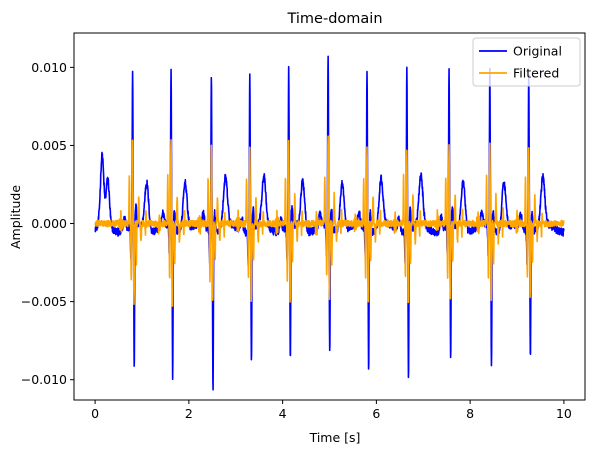 The width and height of the screenshot is (596, 455). What do you see at coordinates (334, 19) in the screenshot?
I see `chart-title: Time-domain` at bounding box center [334, 19].